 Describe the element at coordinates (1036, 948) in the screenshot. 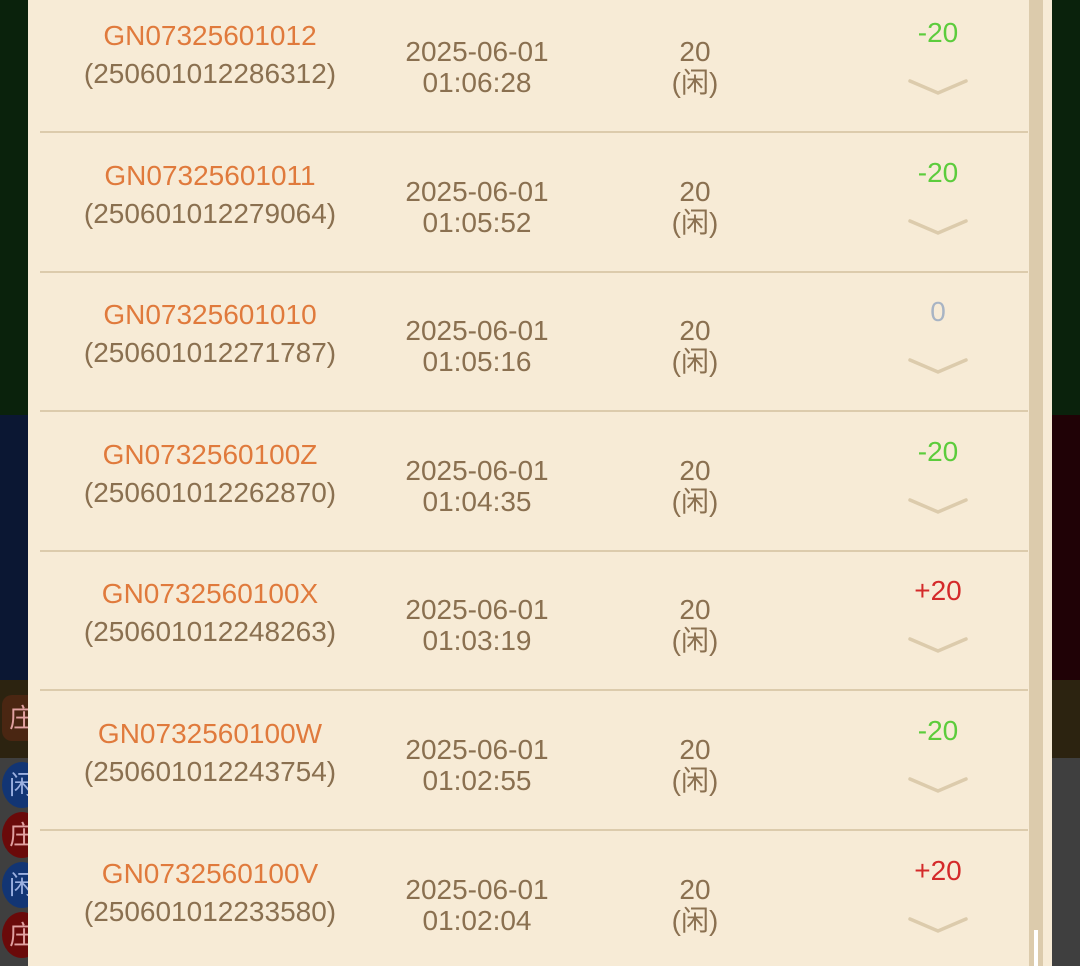

I see `scrollbar-thumb` at that location.